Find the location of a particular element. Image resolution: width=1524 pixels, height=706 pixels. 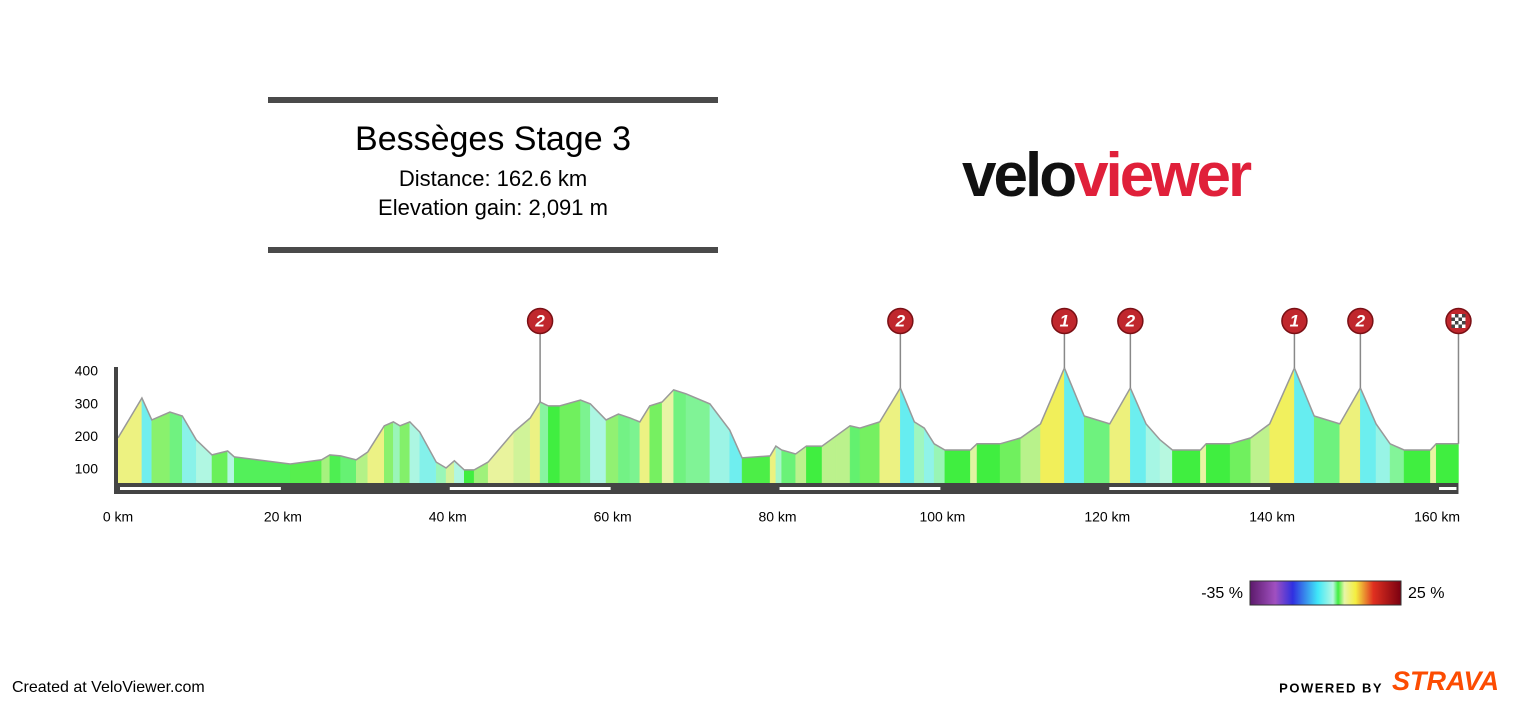

x-tick-label: 100 km is located at coordinates (942, 517).